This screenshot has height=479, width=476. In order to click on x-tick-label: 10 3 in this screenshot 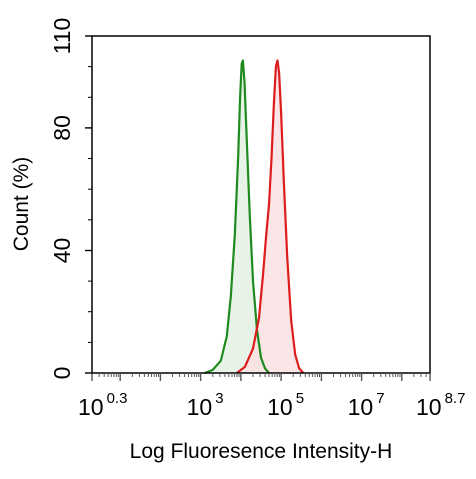, I will do `click(205, 405)`.